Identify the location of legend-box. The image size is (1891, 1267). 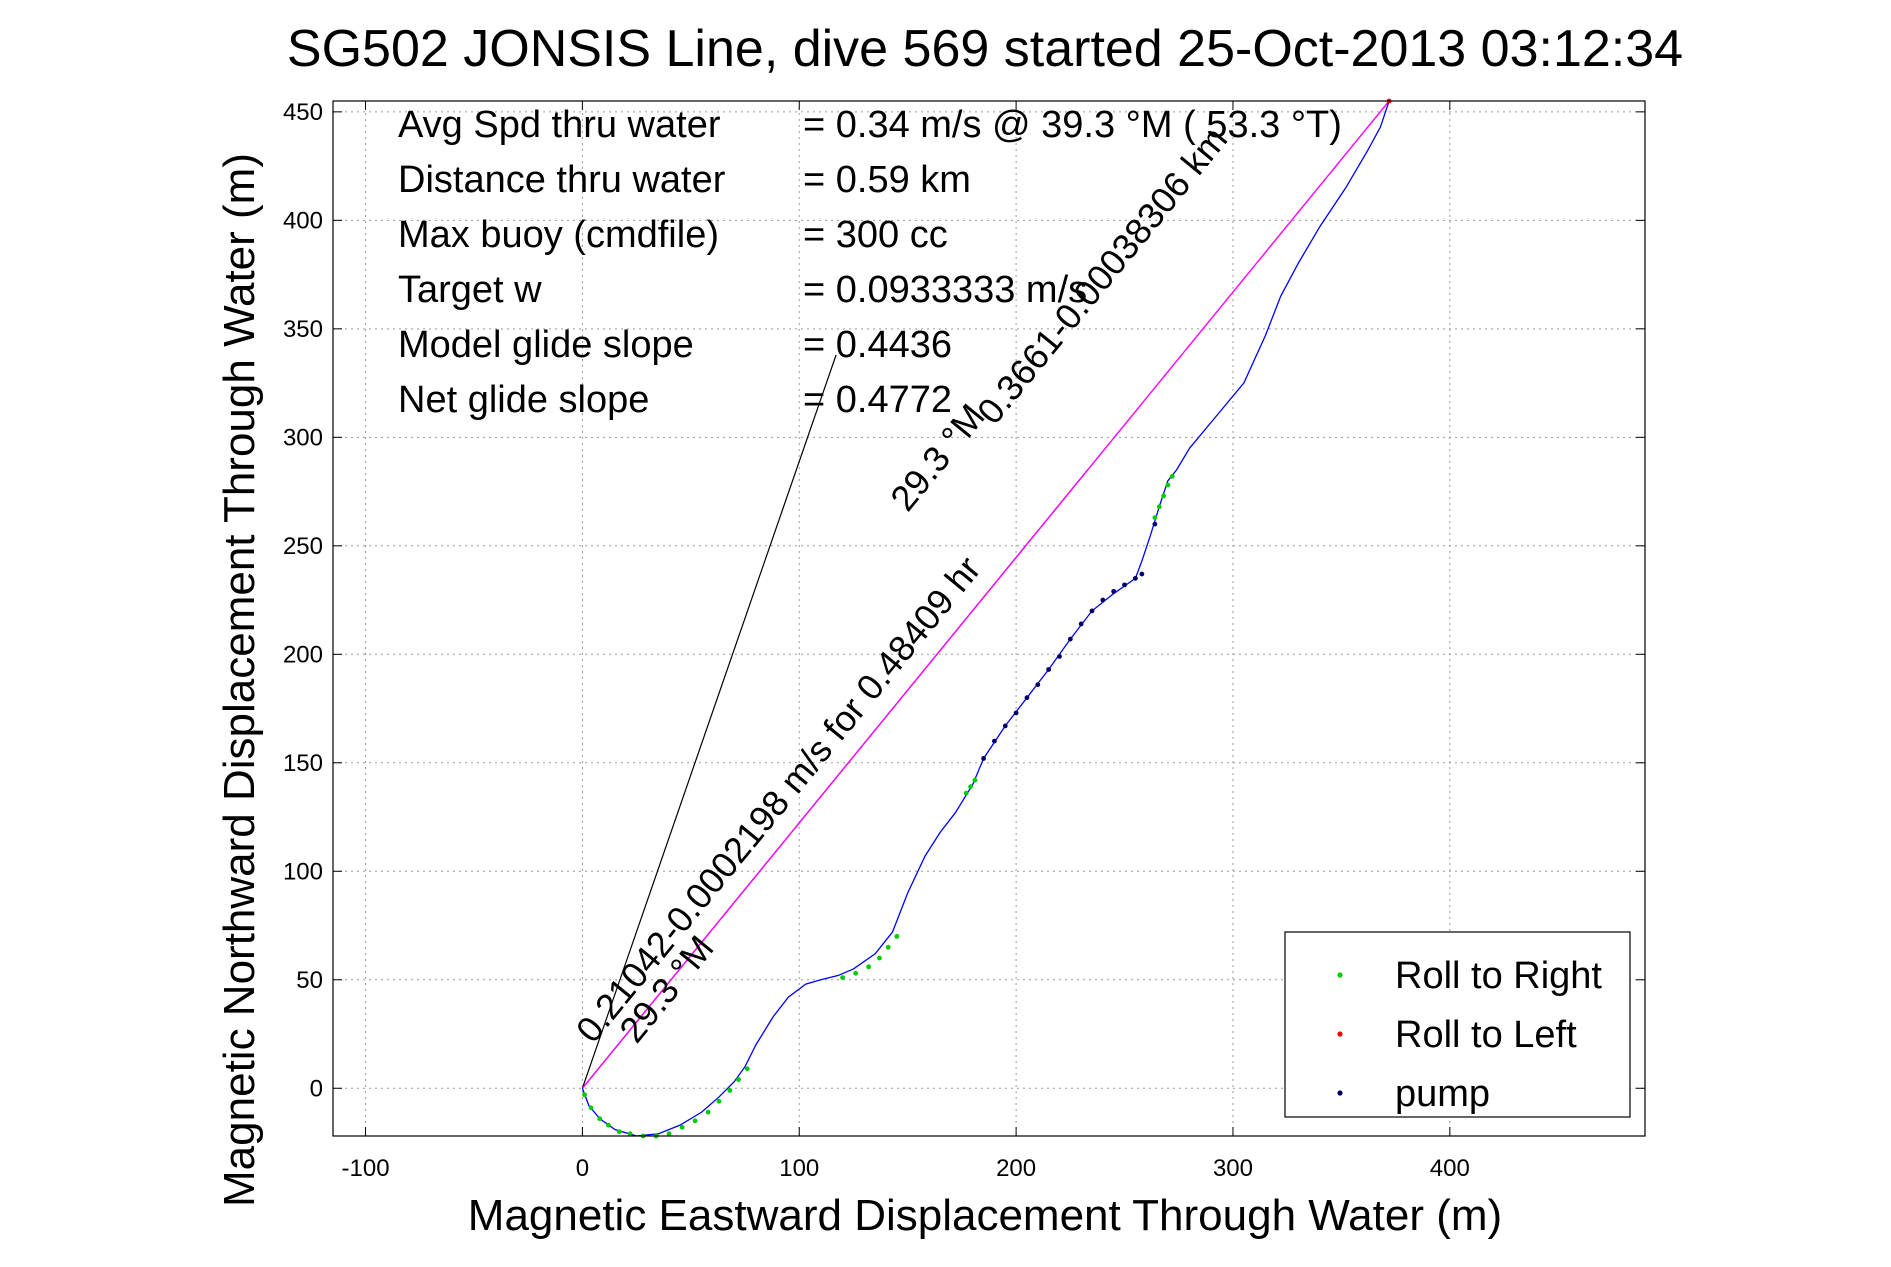
(1457, 1024).